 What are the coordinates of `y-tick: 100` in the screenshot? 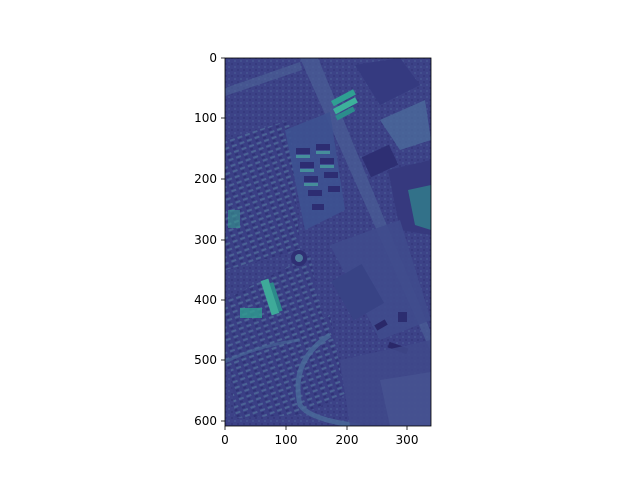 It's located at (209, 118).